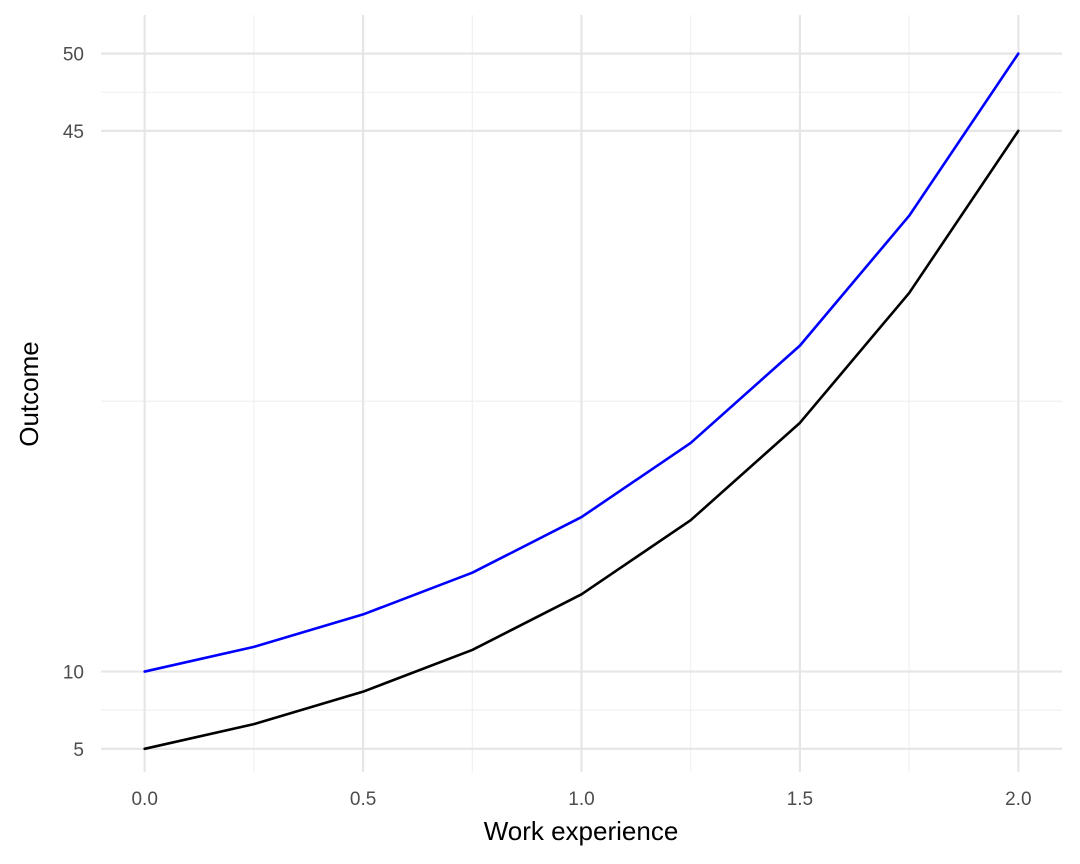  I want to click on x-tick-label: 2.0, so click(1018, 799).